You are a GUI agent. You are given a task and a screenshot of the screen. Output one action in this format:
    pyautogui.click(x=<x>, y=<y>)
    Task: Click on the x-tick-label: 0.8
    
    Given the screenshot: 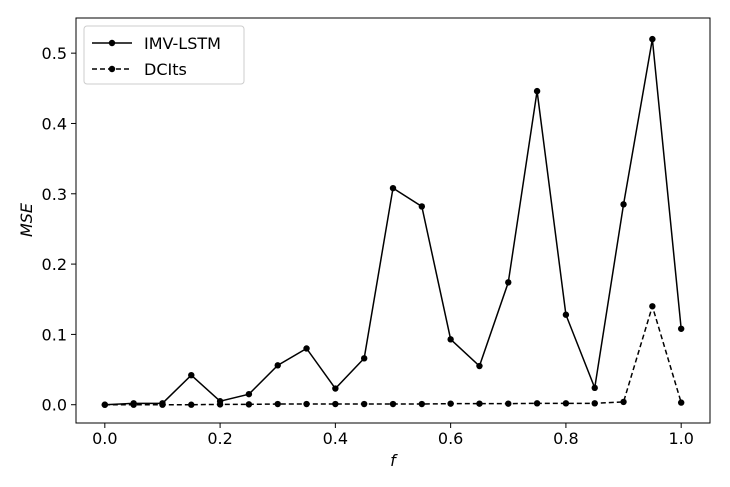 What is the action you would take?
    pyautogui.click(x=565, y=438)
    